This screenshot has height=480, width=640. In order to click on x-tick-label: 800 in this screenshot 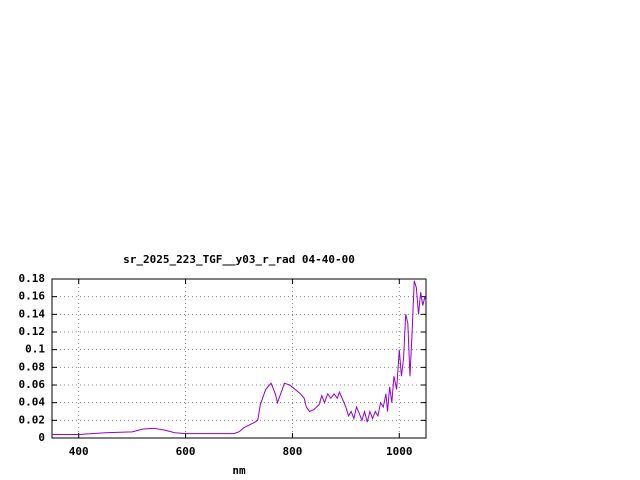, I will do `click(292, 451)`.